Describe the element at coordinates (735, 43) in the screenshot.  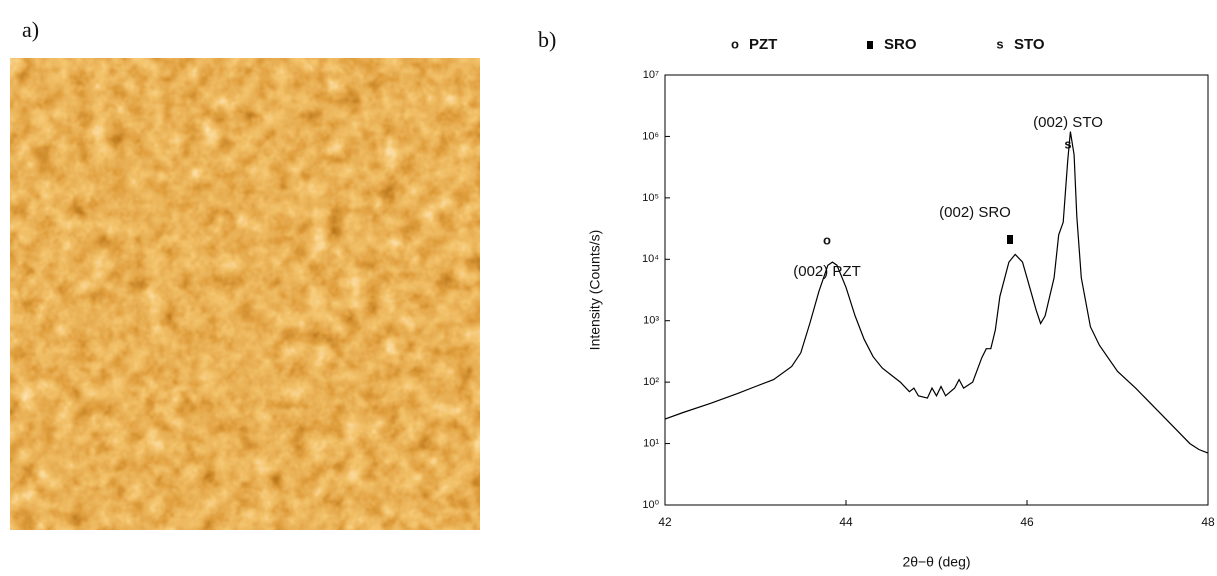
I see `legend-symbol: o` at that location.